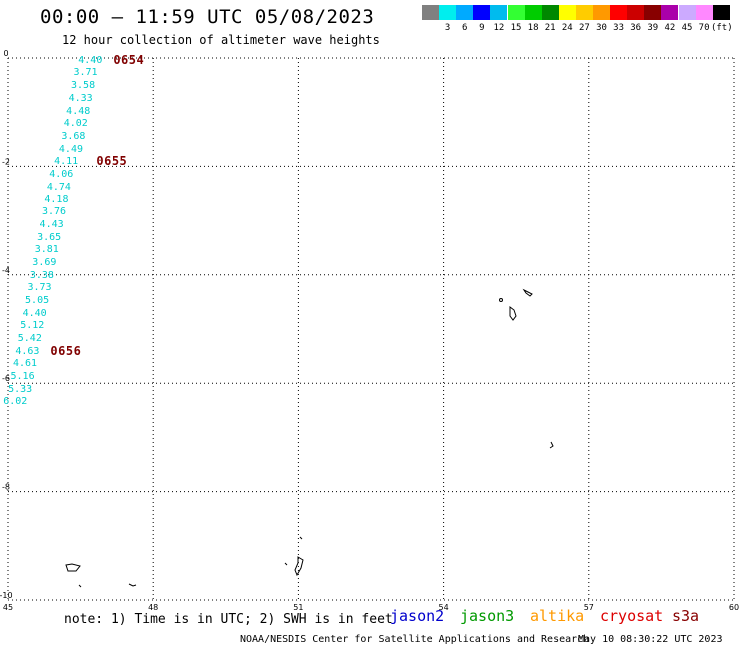  What do you see at coordinates (721, 28) in the screenshot?
I see `legend-unit: (ft)` at bounding box center [721, 28].